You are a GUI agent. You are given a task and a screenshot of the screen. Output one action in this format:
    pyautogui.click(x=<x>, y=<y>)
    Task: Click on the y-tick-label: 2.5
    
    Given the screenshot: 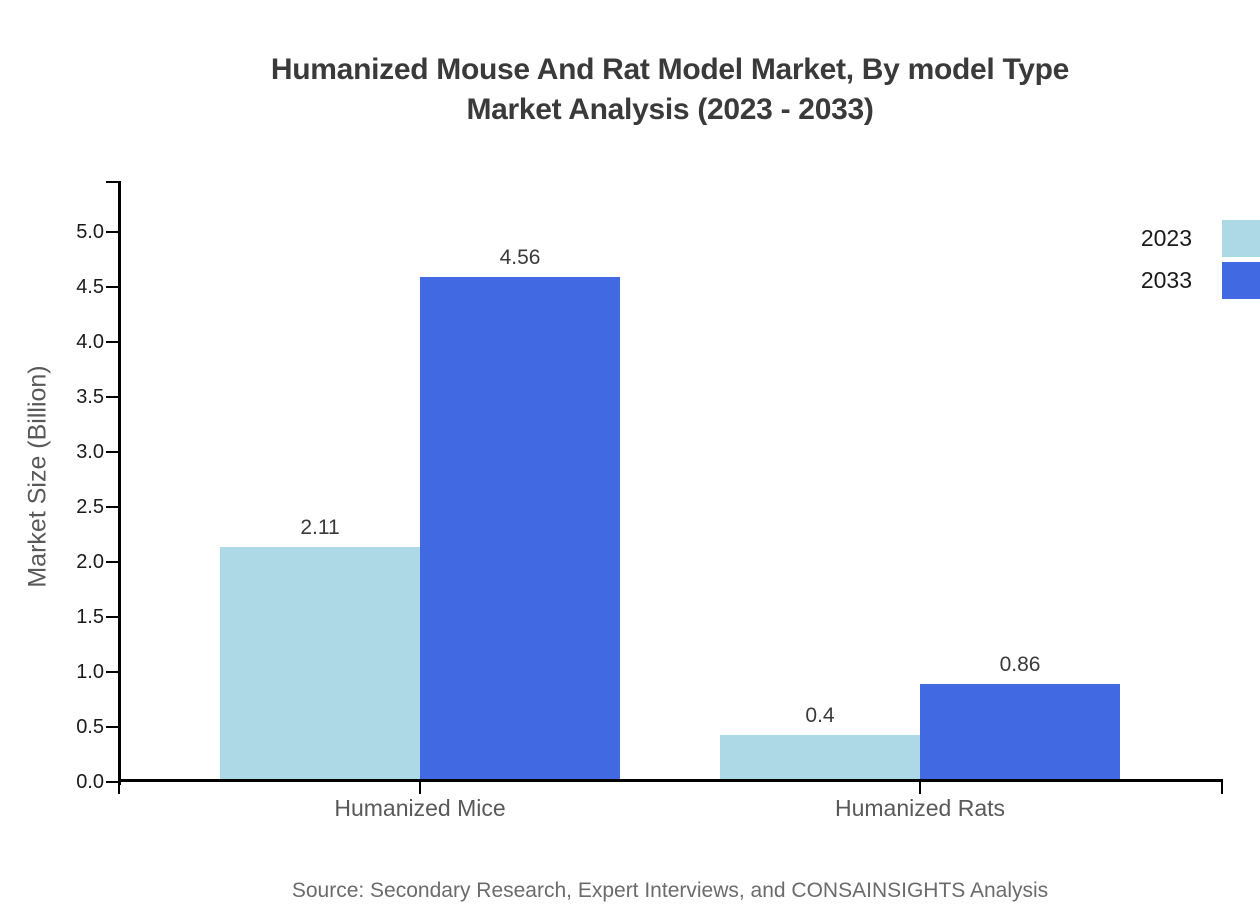 What is the action you would take?
    pyautogui.click(x=90, y=507)
    